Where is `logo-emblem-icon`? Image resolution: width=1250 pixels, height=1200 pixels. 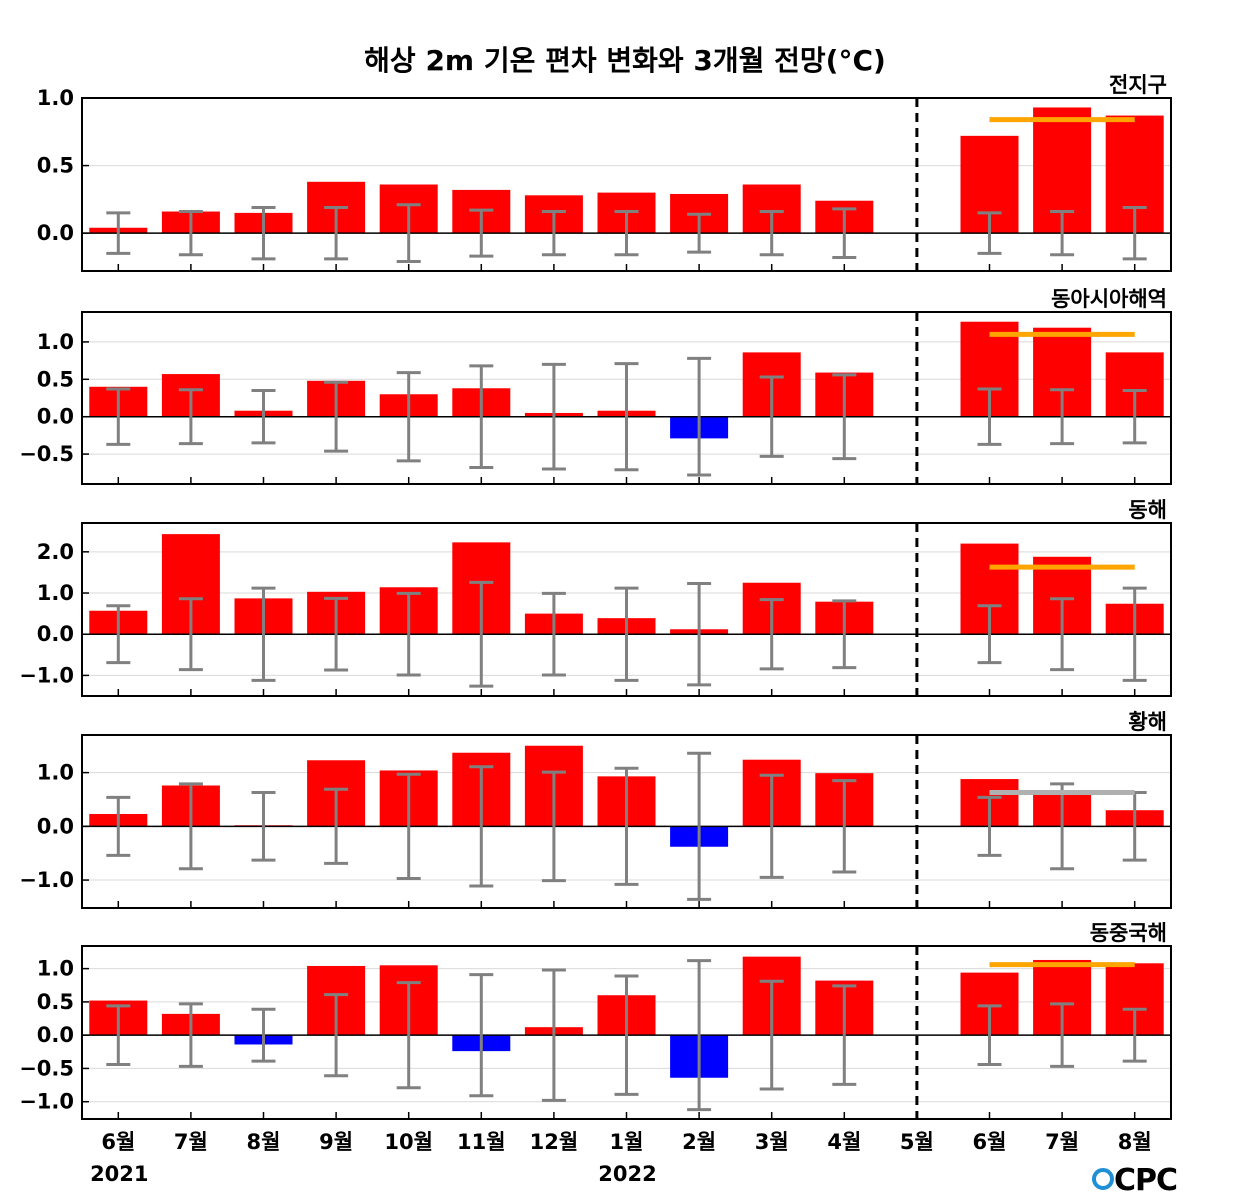
logo-emblem-icon is located at coordinates (1103, 1179).